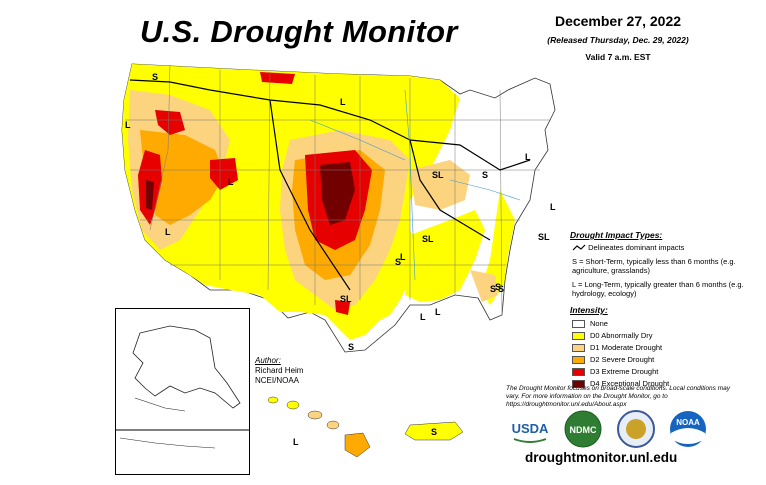  I want to click on alaska-inset, so click(182, 391).